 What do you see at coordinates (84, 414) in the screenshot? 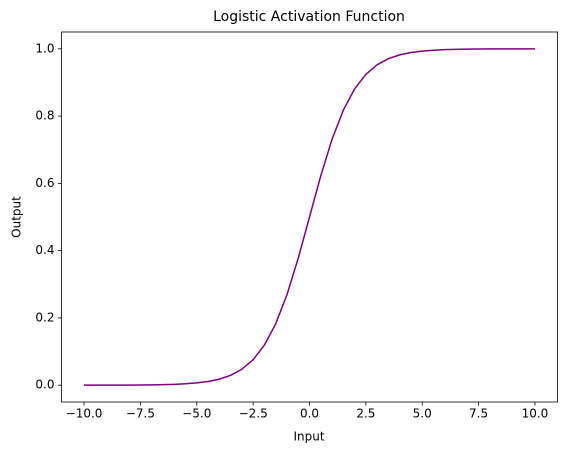
I see `x-tick-label: −10.0` at bounding box center [84, 414].